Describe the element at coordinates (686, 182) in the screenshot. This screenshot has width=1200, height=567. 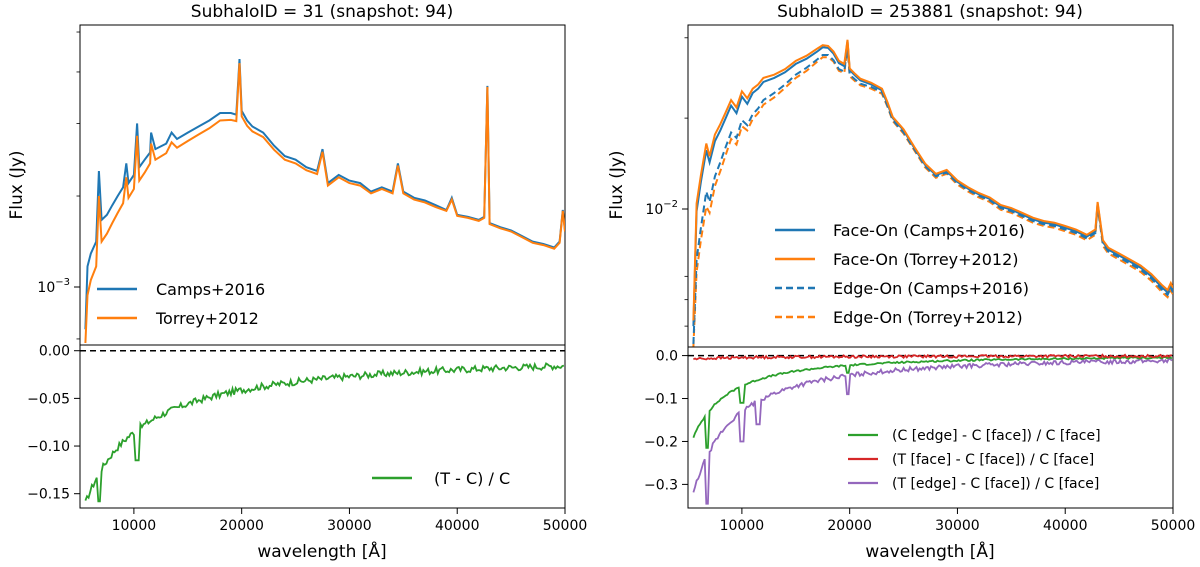
I see `right-top-minor-ticks` at that location.